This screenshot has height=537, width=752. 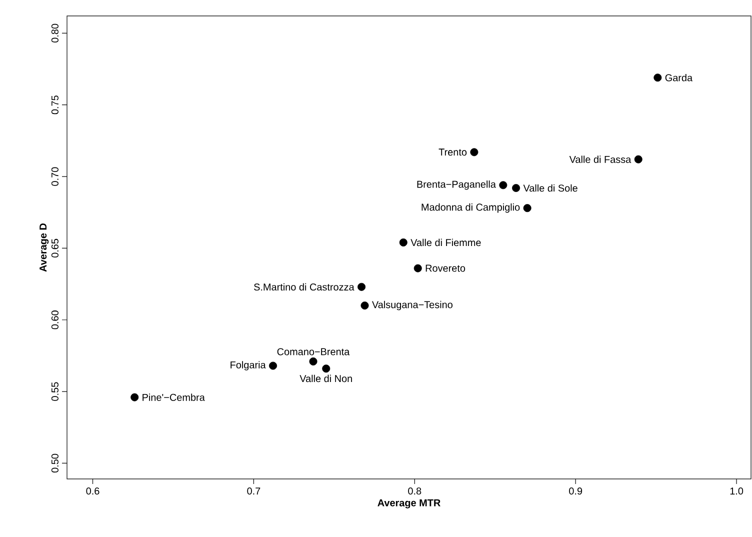 I want to click on x-axis-title: Average MTR, so click(x=409, y=503).